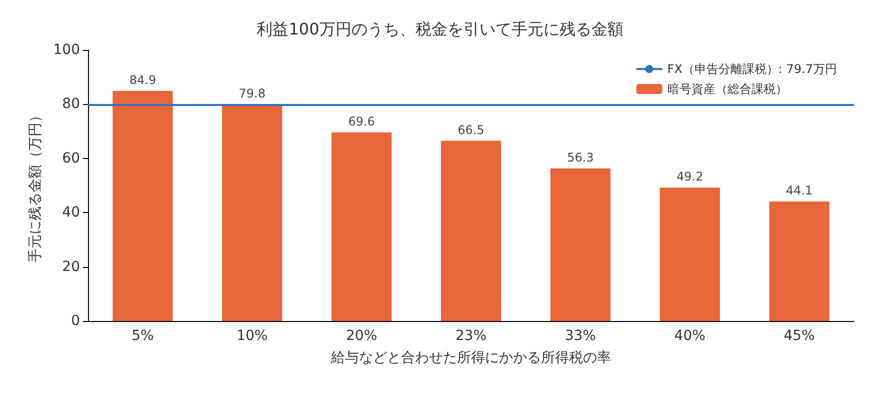 Image resolution: width=880 pixels, height=396 pixels. What do you see at coordinates (143, 336) in the screenshot?
I see `x-tick-label: 5%` at bounding box center [143, 336].